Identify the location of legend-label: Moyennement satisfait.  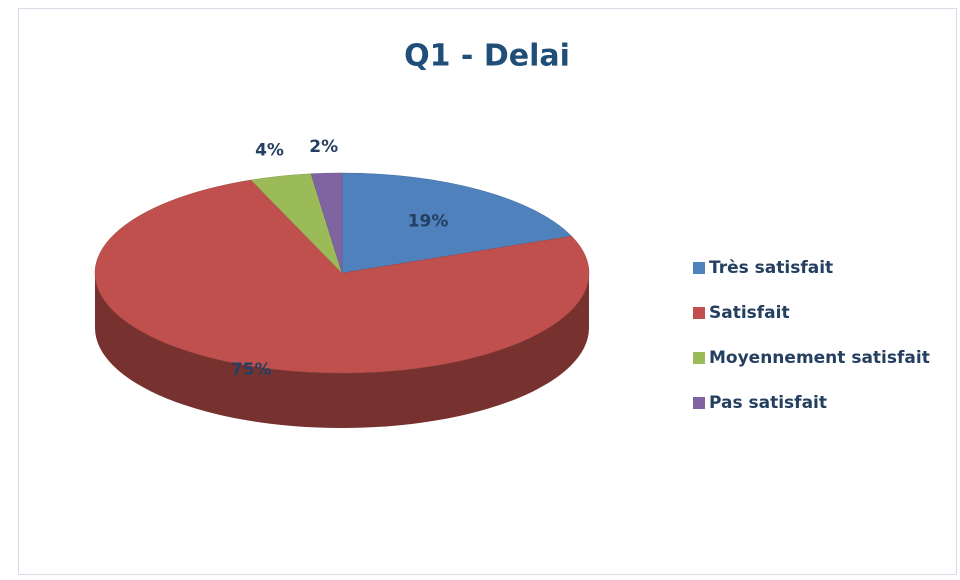
(819, 358).